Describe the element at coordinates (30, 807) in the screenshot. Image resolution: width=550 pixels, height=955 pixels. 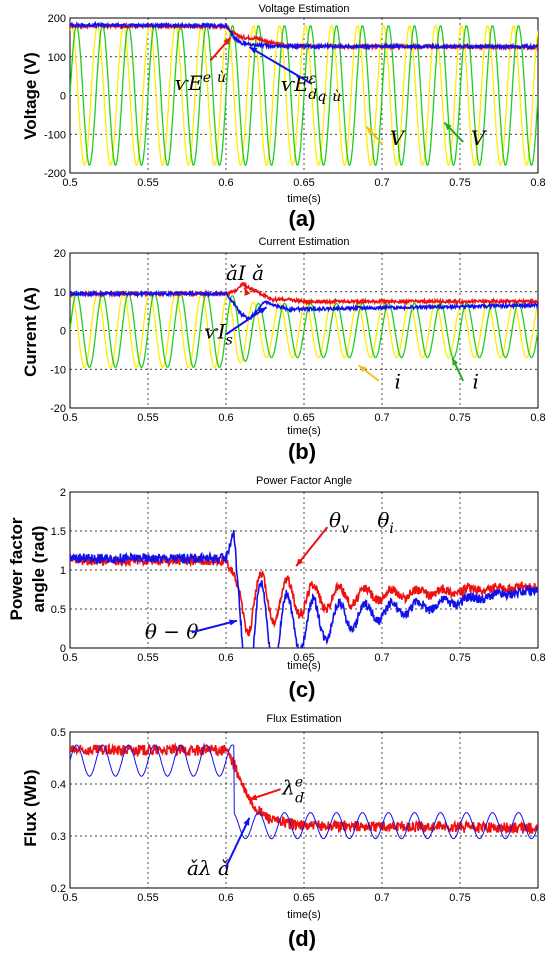
I see `y-axis-label: Flux (Wb)` at that location.